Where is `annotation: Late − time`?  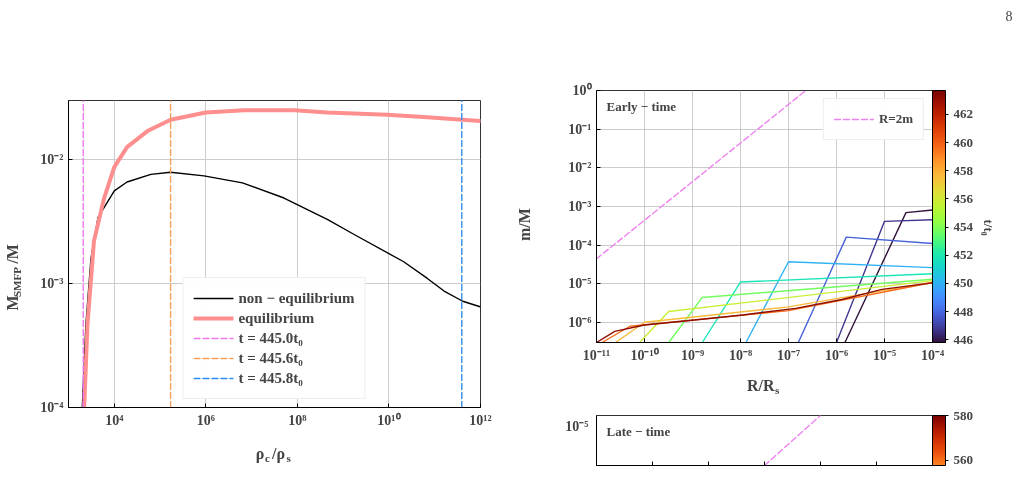 annotation: Late − time is located at coordinates (638, 431).